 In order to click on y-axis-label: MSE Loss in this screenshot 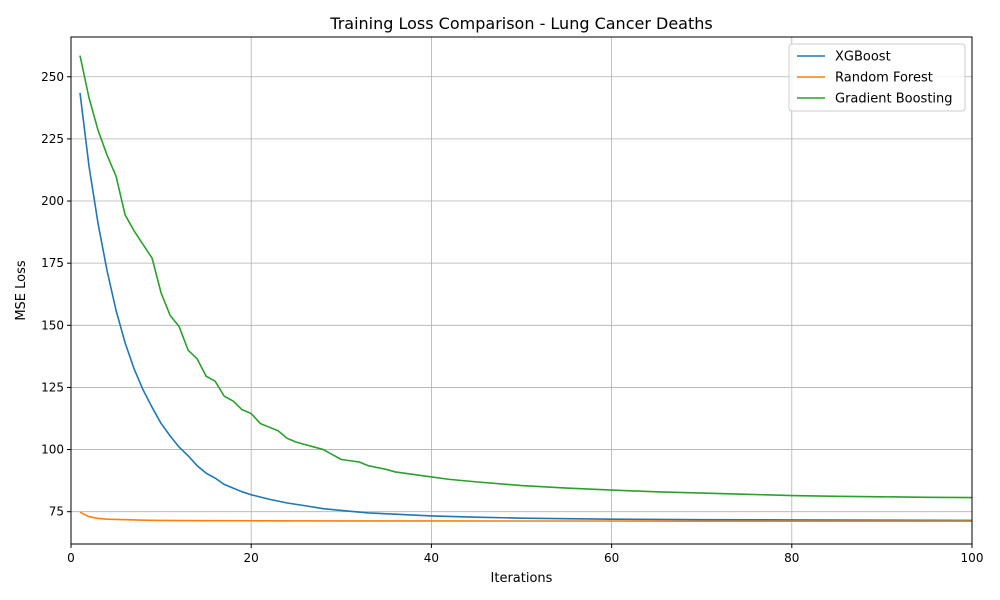, I will do `click(21, 290)`.